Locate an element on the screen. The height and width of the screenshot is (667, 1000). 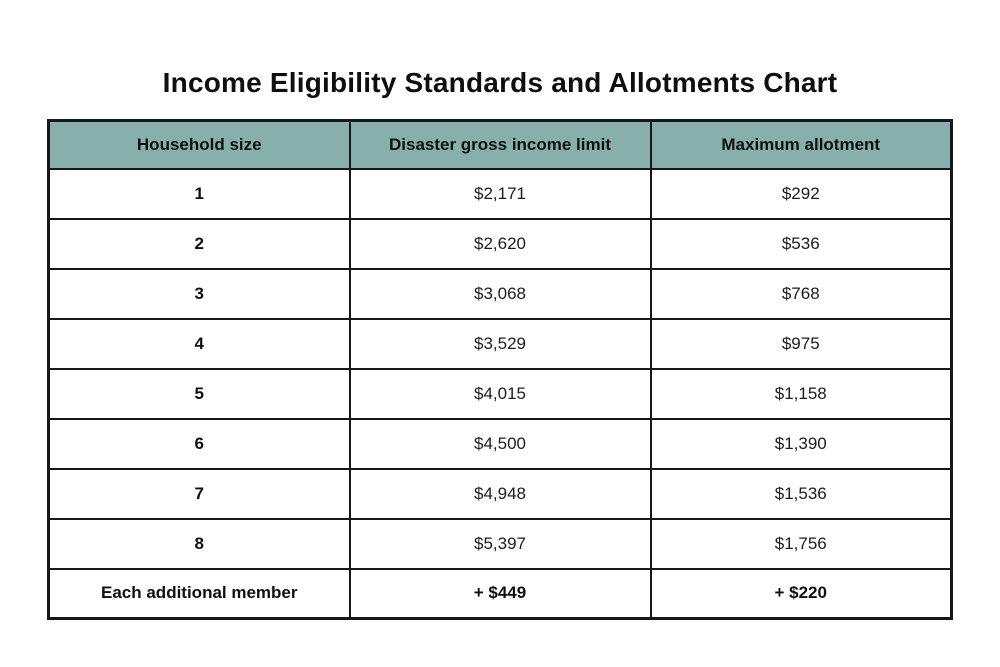
table-cell: 6 is located at coordinates (199, 443).